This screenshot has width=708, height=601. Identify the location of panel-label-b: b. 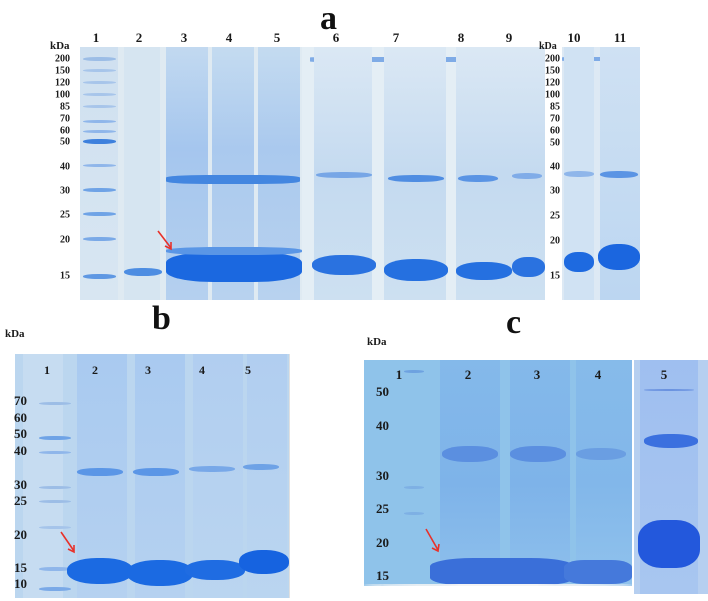
(161, 318).